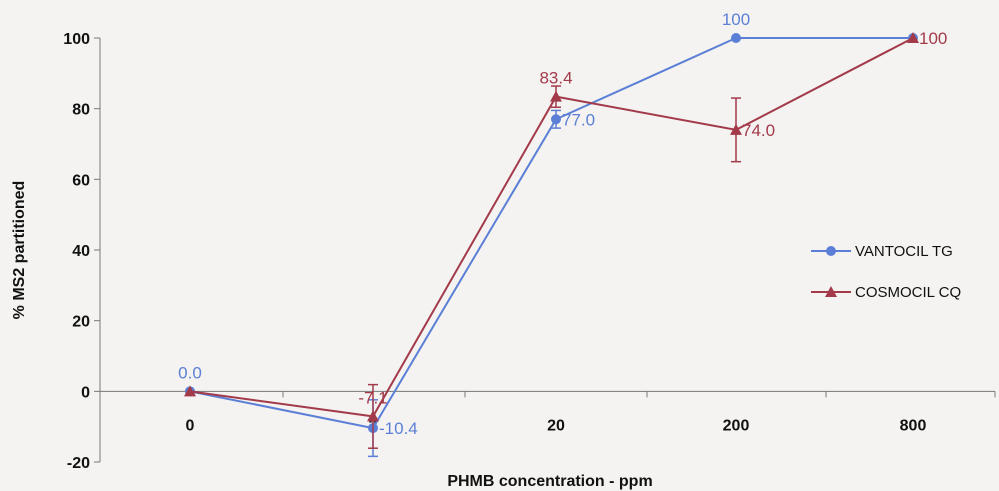 Image resolution: width=999 pixels, height=491 pixels. What do you see at coordinates (81, 322) in the screenshot?
I see `y-tick-label: 20` at bounding box center [81, 322].